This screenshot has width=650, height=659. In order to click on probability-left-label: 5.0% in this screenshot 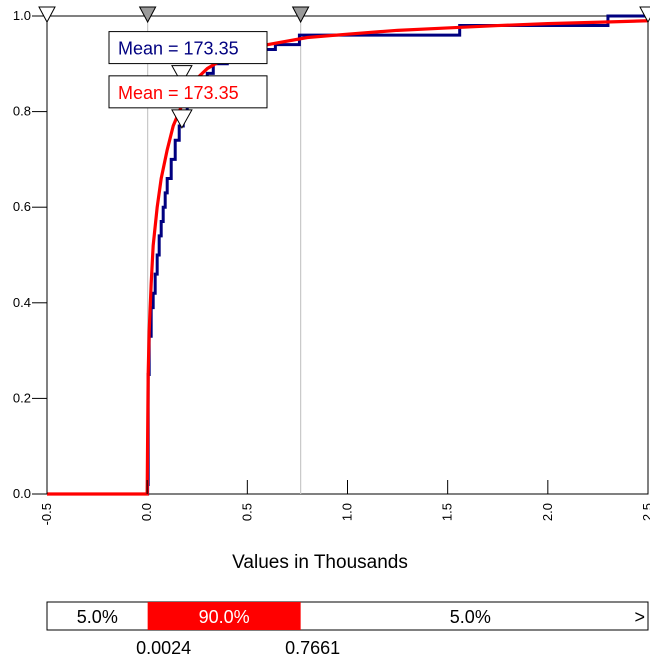, I will do `click(97, 617)`.